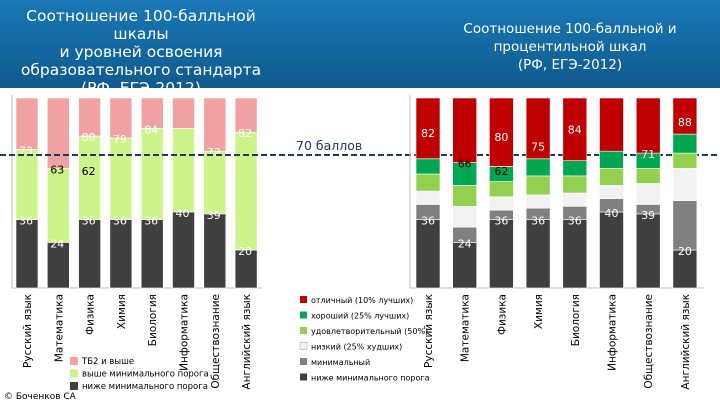 The width and height of the screenshot is (720, 405). I want to click on threshold-label: 70 баллов, so click(329, 145).